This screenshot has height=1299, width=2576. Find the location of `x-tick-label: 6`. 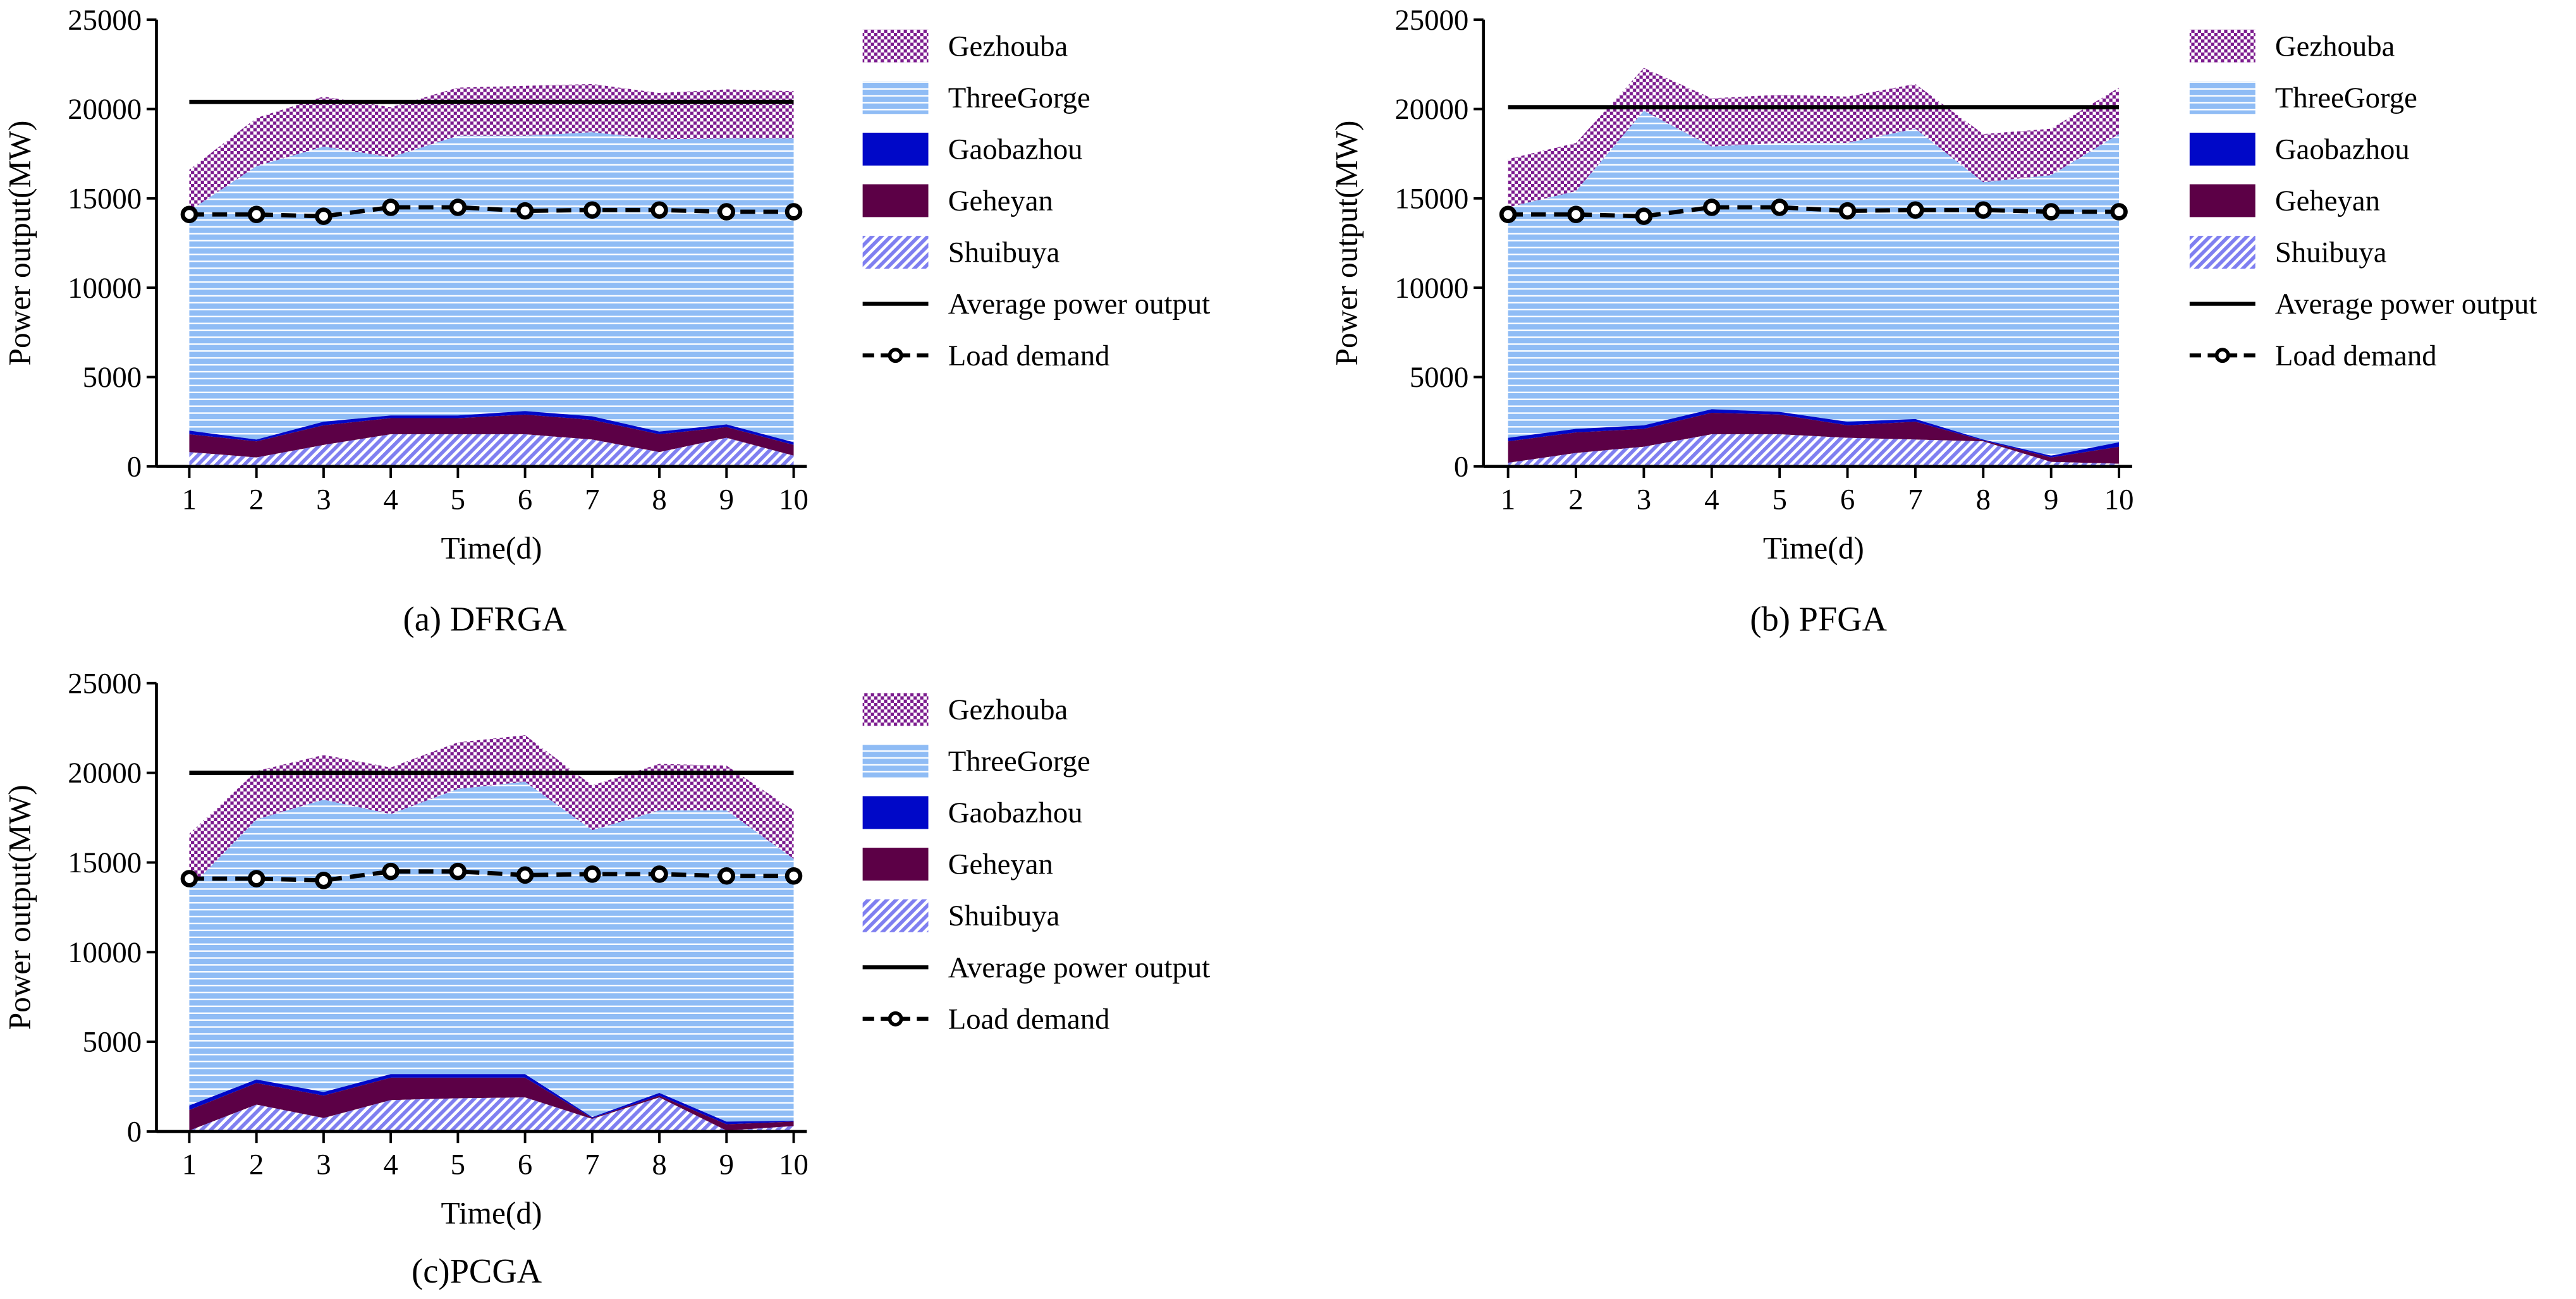

x-tick-label: 6 is located at coordinates (525, 1165).